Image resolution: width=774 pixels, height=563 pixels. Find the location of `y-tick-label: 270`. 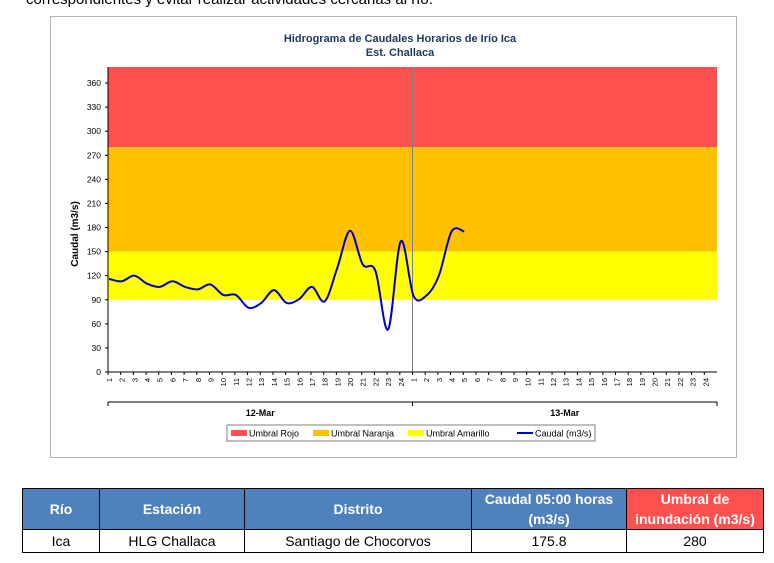

y-tick-label: 270 is located at coordinates (94, 155).